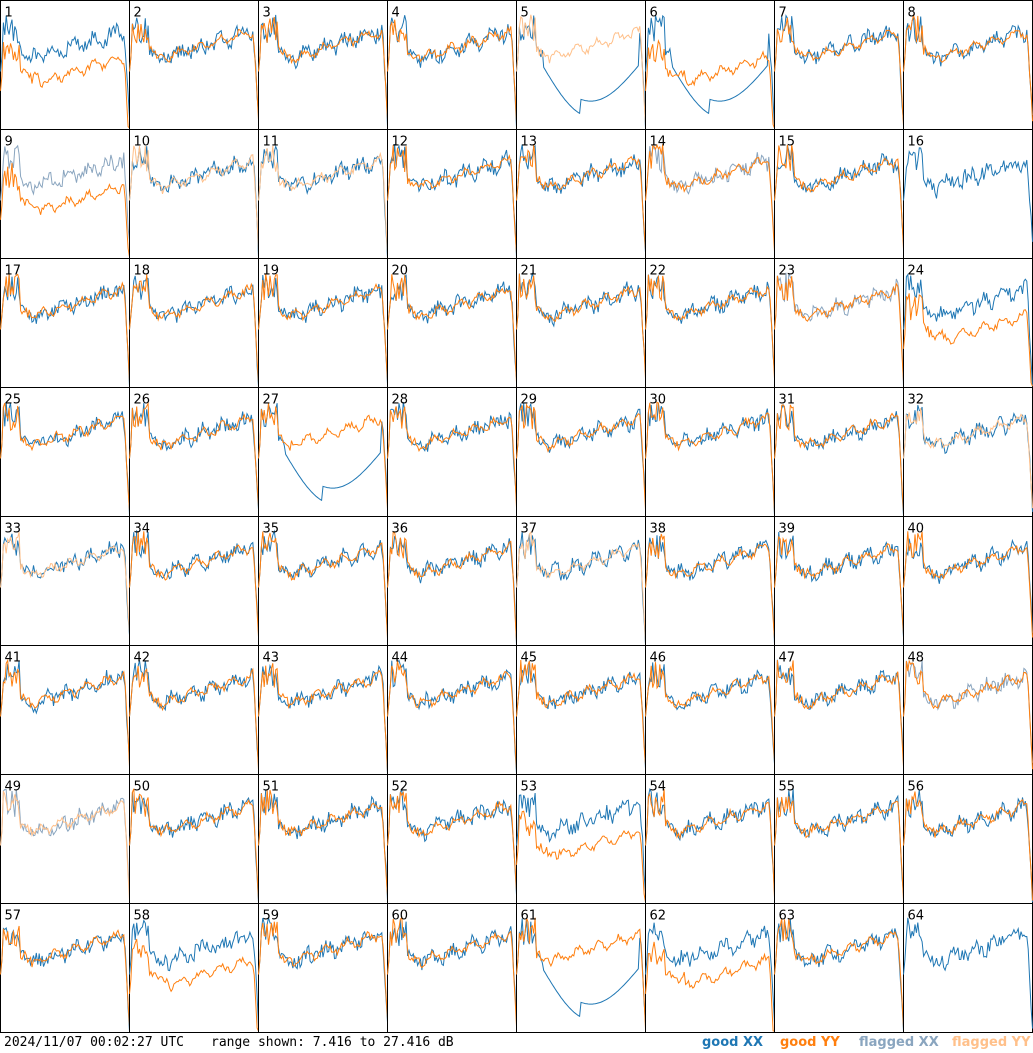 This screenshot has height=1053, width=1033. What do you see at coordinates (916, 529) in the screenshot?
I see `panel-label: 40` at bounding box center [916, 529].